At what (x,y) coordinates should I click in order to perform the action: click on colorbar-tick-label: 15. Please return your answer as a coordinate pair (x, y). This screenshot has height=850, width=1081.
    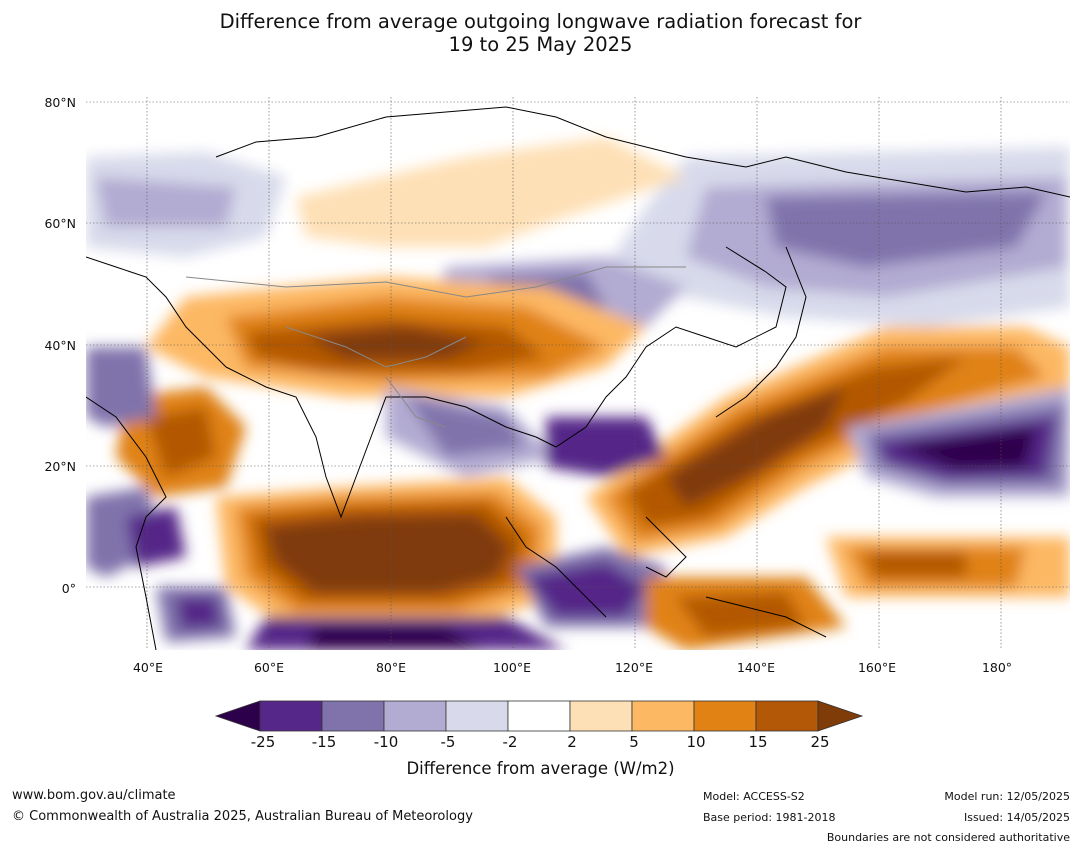
    Looking at the image, I should click on (758, 742).